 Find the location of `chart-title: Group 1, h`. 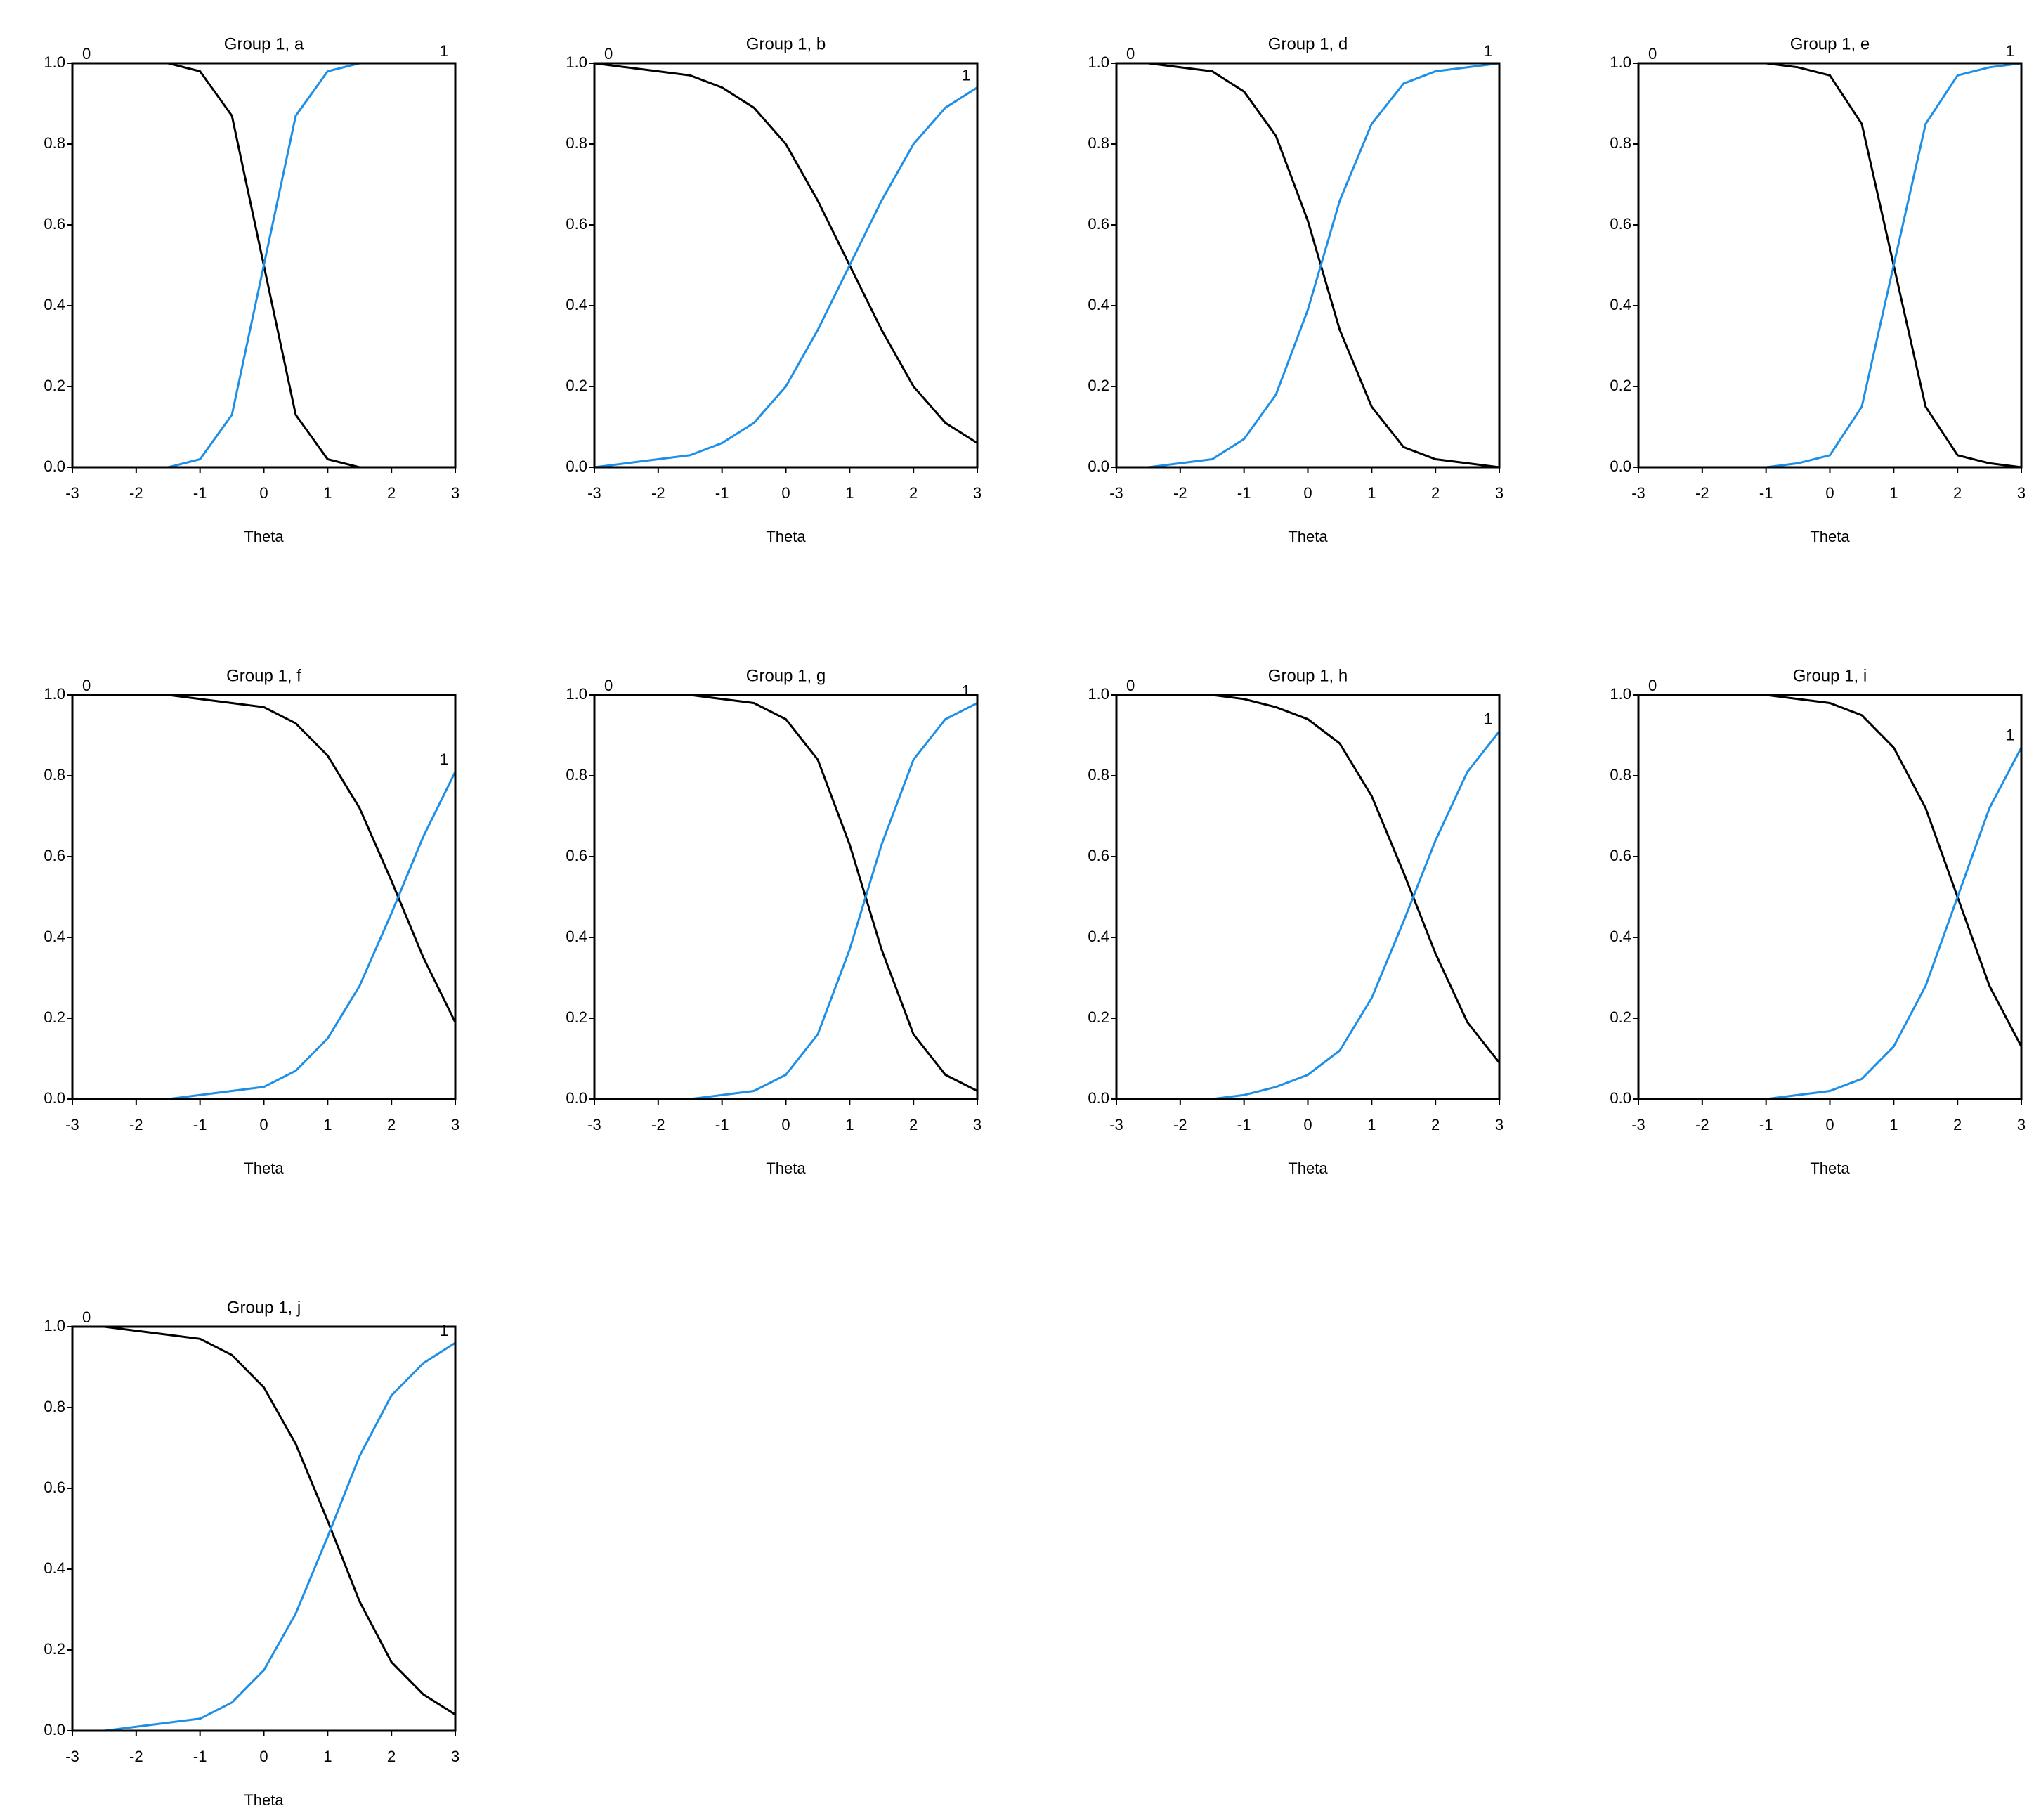

chart-title: Group 1, h is located at coordinates (1308, 675).